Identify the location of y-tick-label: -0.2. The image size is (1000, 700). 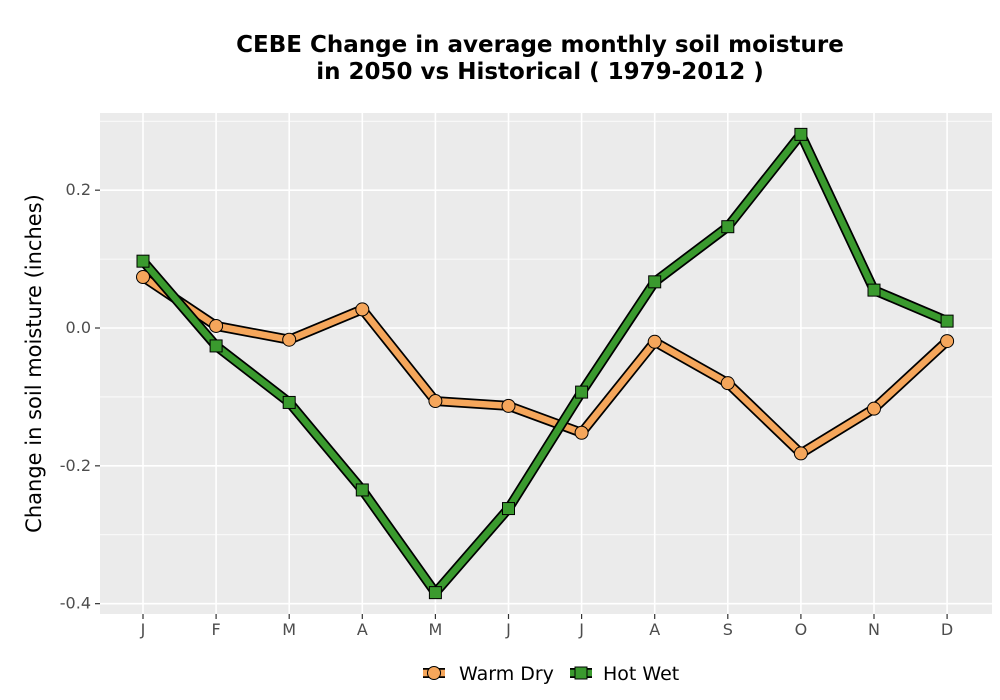
(75, 465).